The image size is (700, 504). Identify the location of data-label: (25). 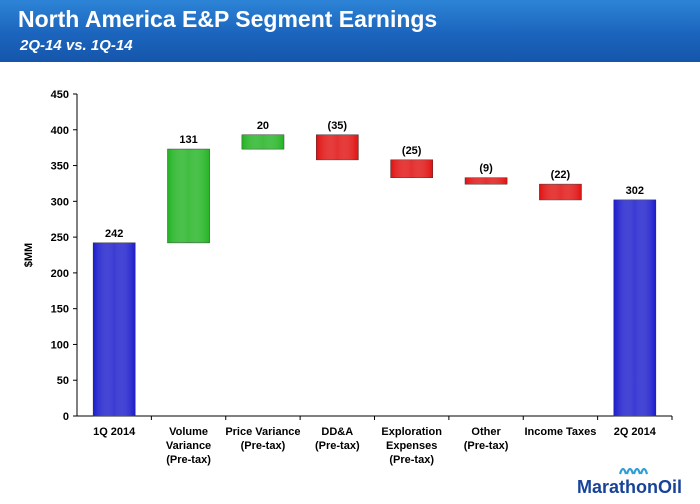
(412, 151).